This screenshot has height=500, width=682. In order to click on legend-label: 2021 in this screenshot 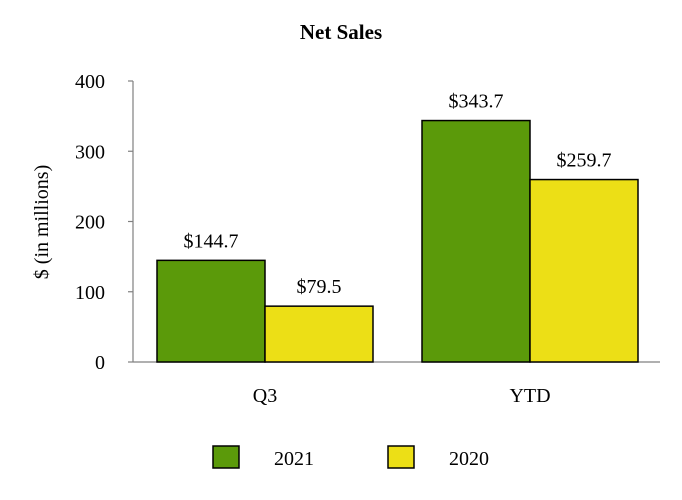, I will do `click(294, 459)`.